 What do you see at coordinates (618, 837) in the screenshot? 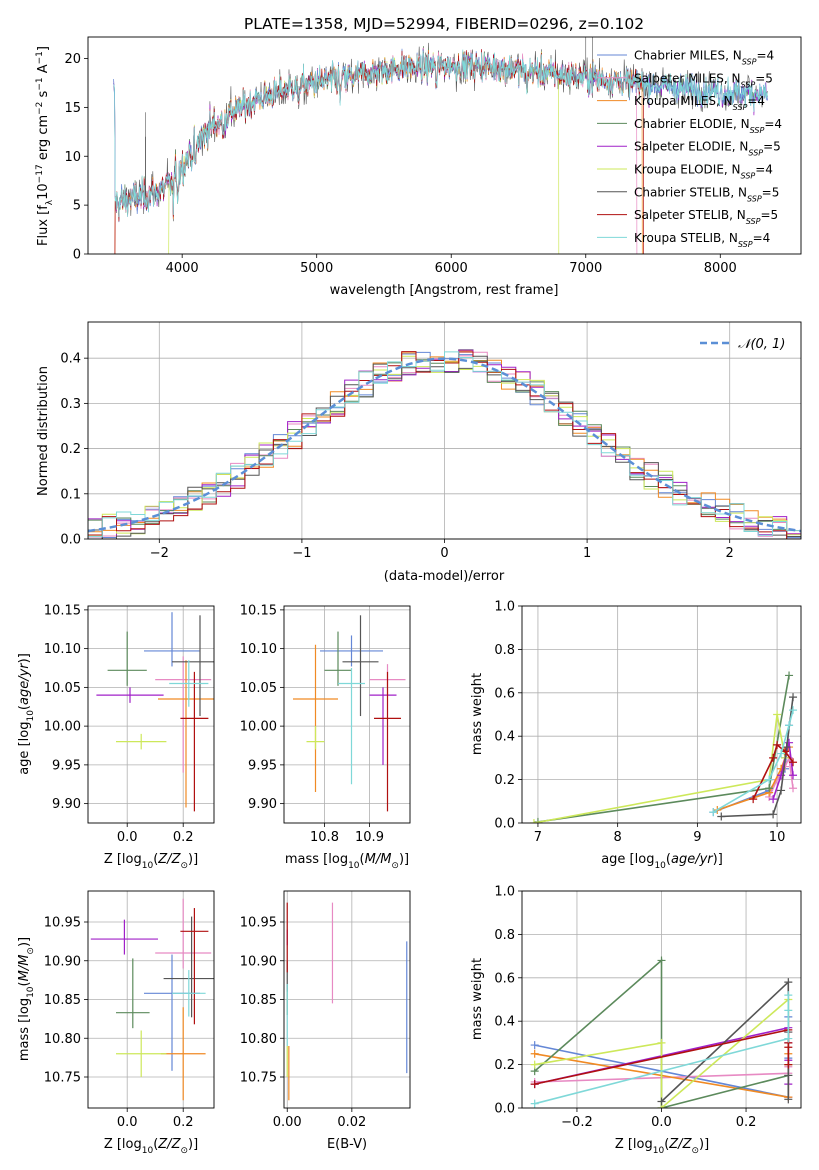
I see `x-tick-label: 8` at bounding box center [618, 837].